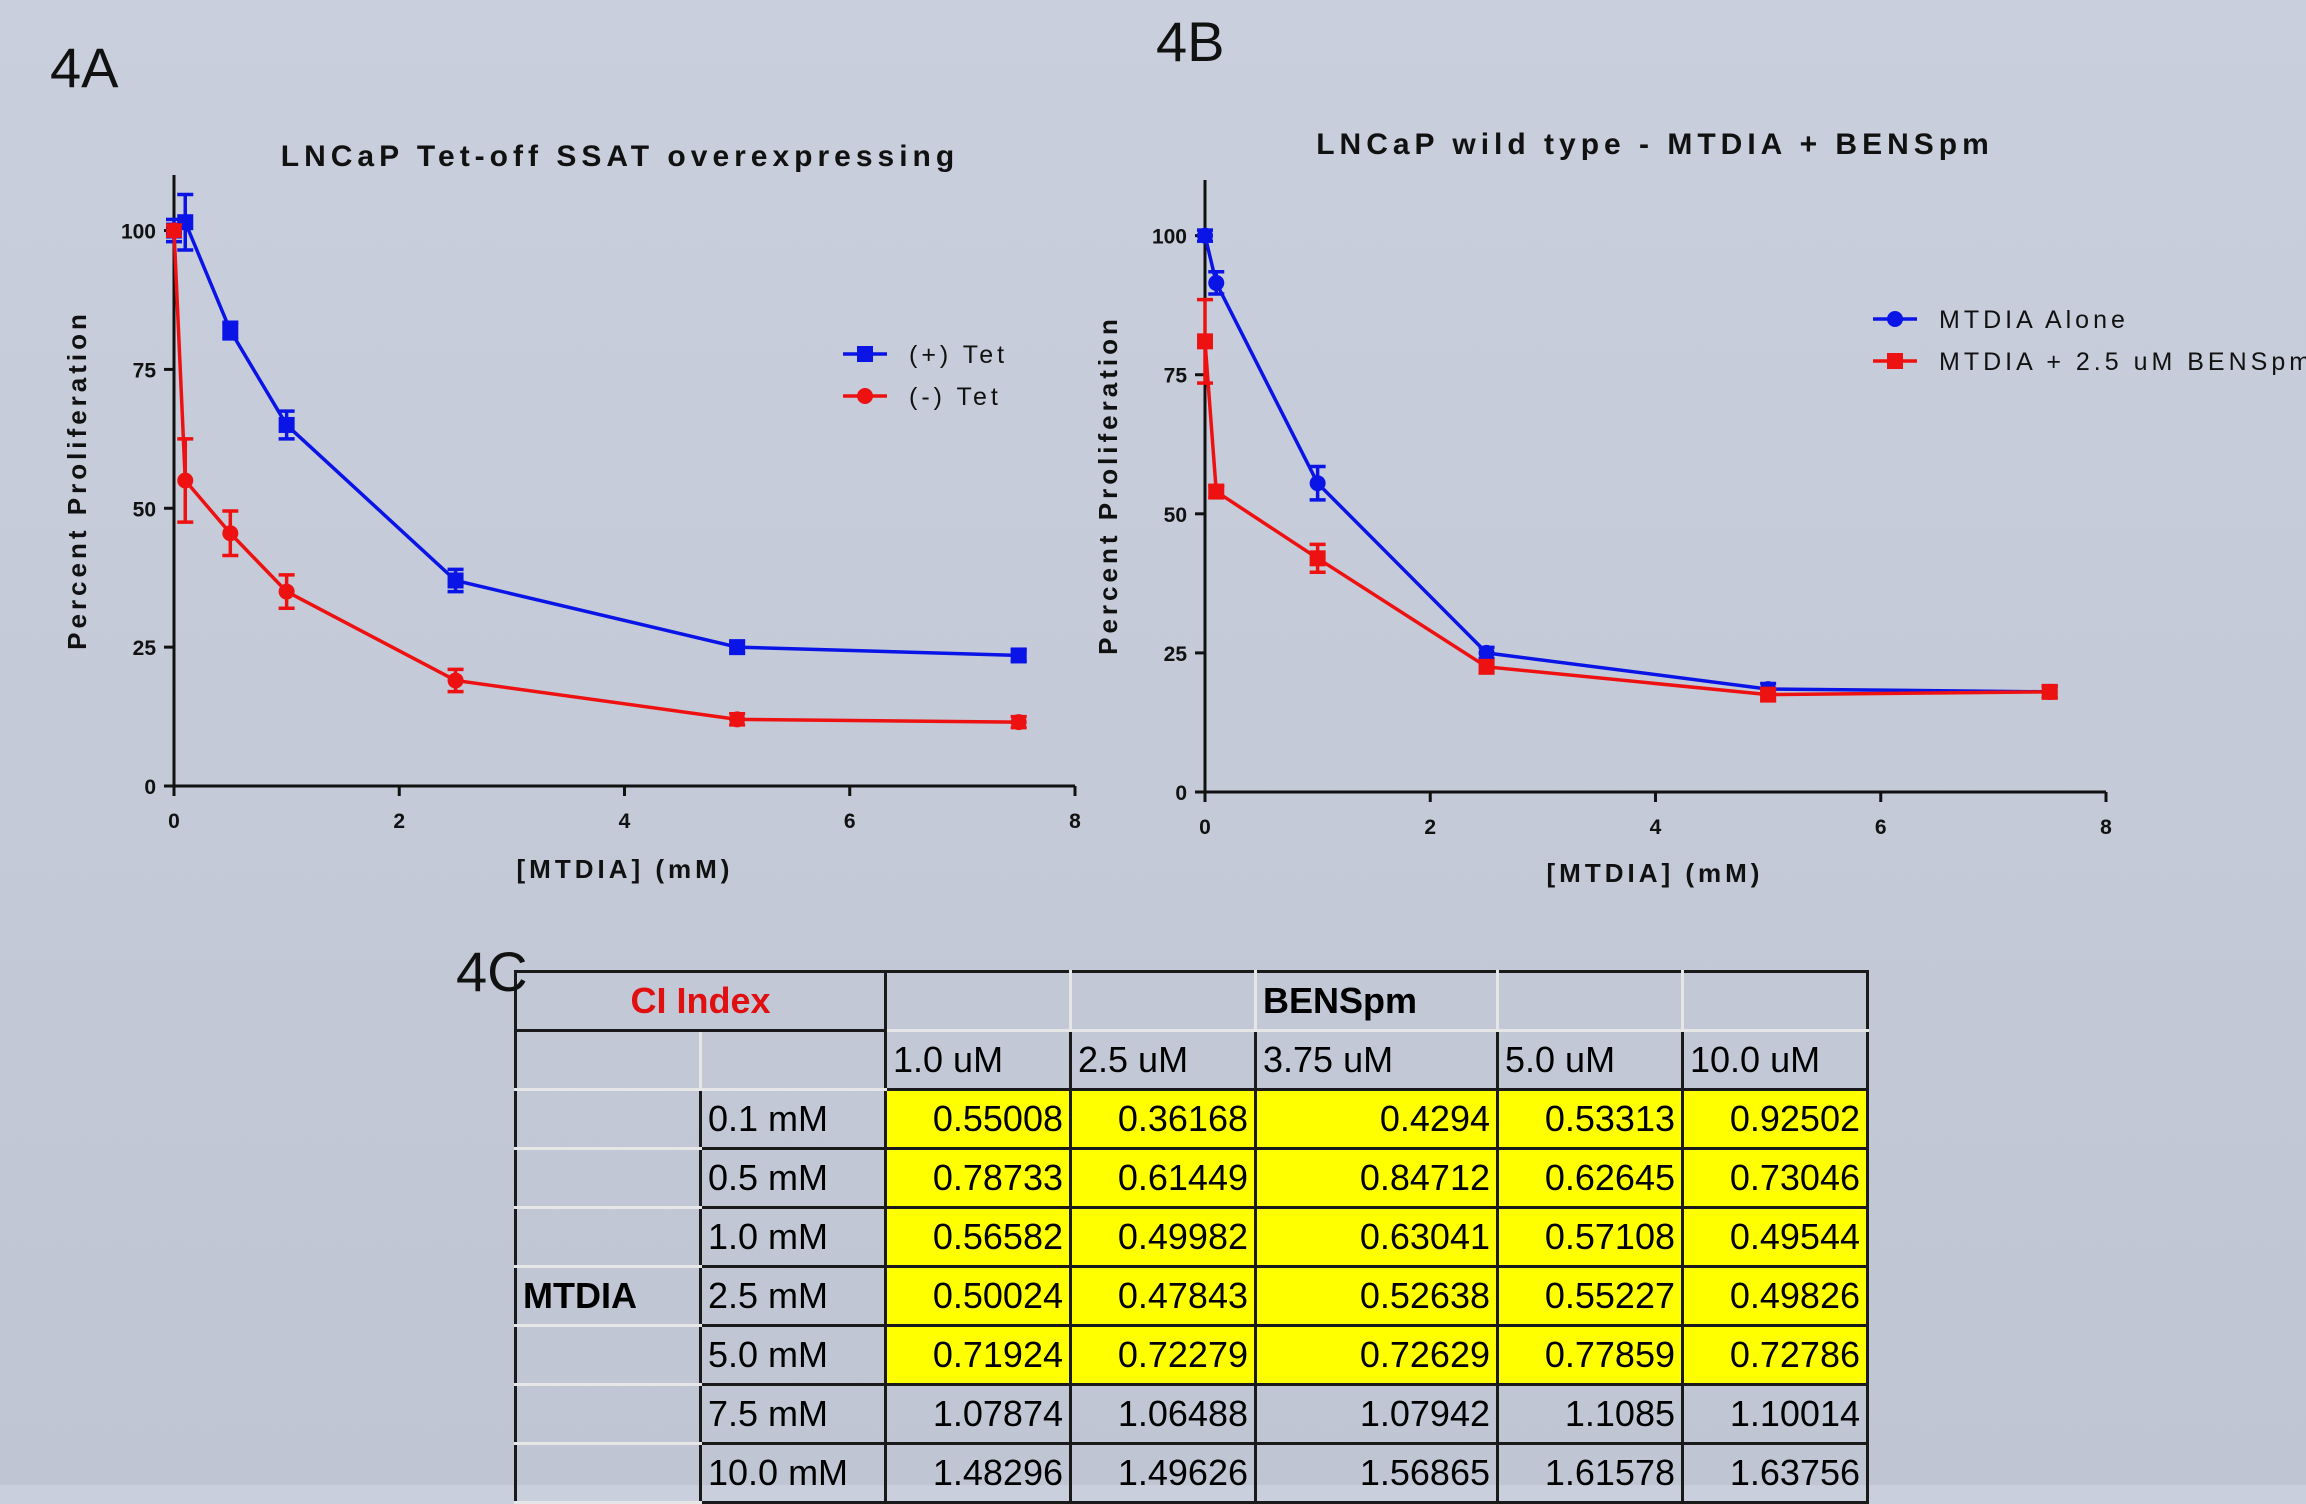  Describe the element at coordinates (978, 1355) in the screenshot. I see `ci-value-cell: 0.71924` at that location.